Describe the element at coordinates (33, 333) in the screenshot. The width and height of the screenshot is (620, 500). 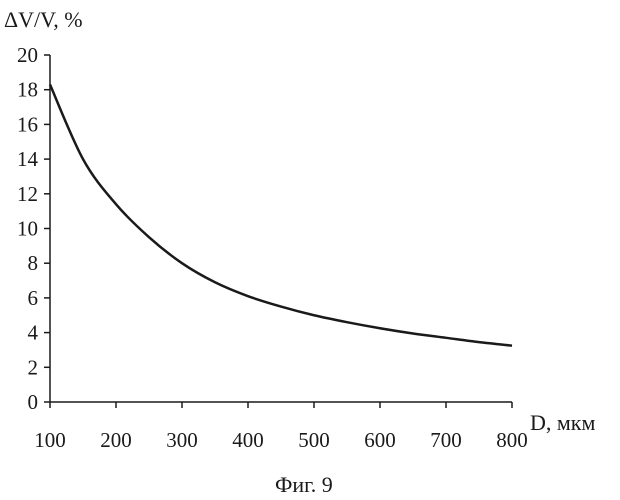
I see `y-tick-label: 4` at that location.